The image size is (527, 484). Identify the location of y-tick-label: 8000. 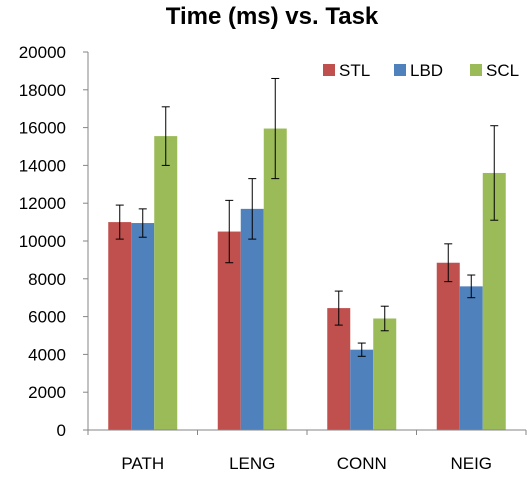
(47, 279).